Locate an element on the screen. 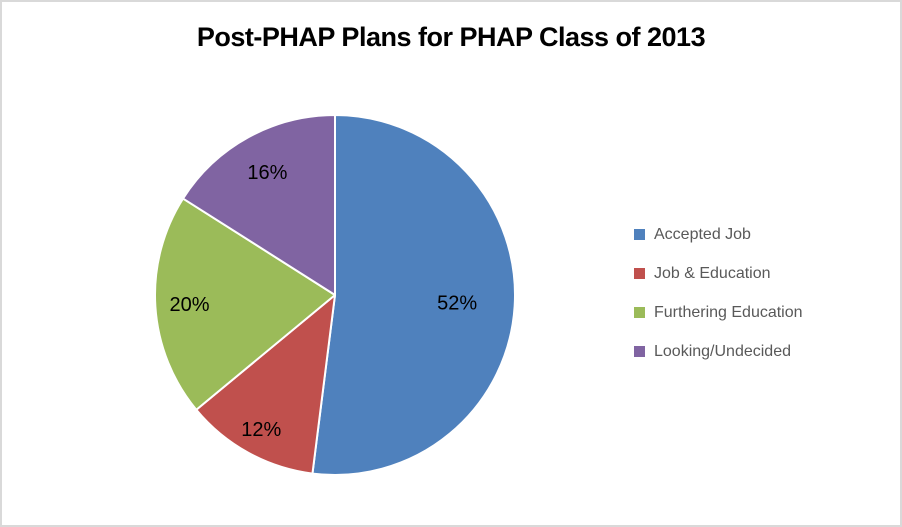 Image resolution: width=902 pixels, height=527 pixels. legend-item-looking-undecided: Looking/Undecided is located at coordinates (718, 351).